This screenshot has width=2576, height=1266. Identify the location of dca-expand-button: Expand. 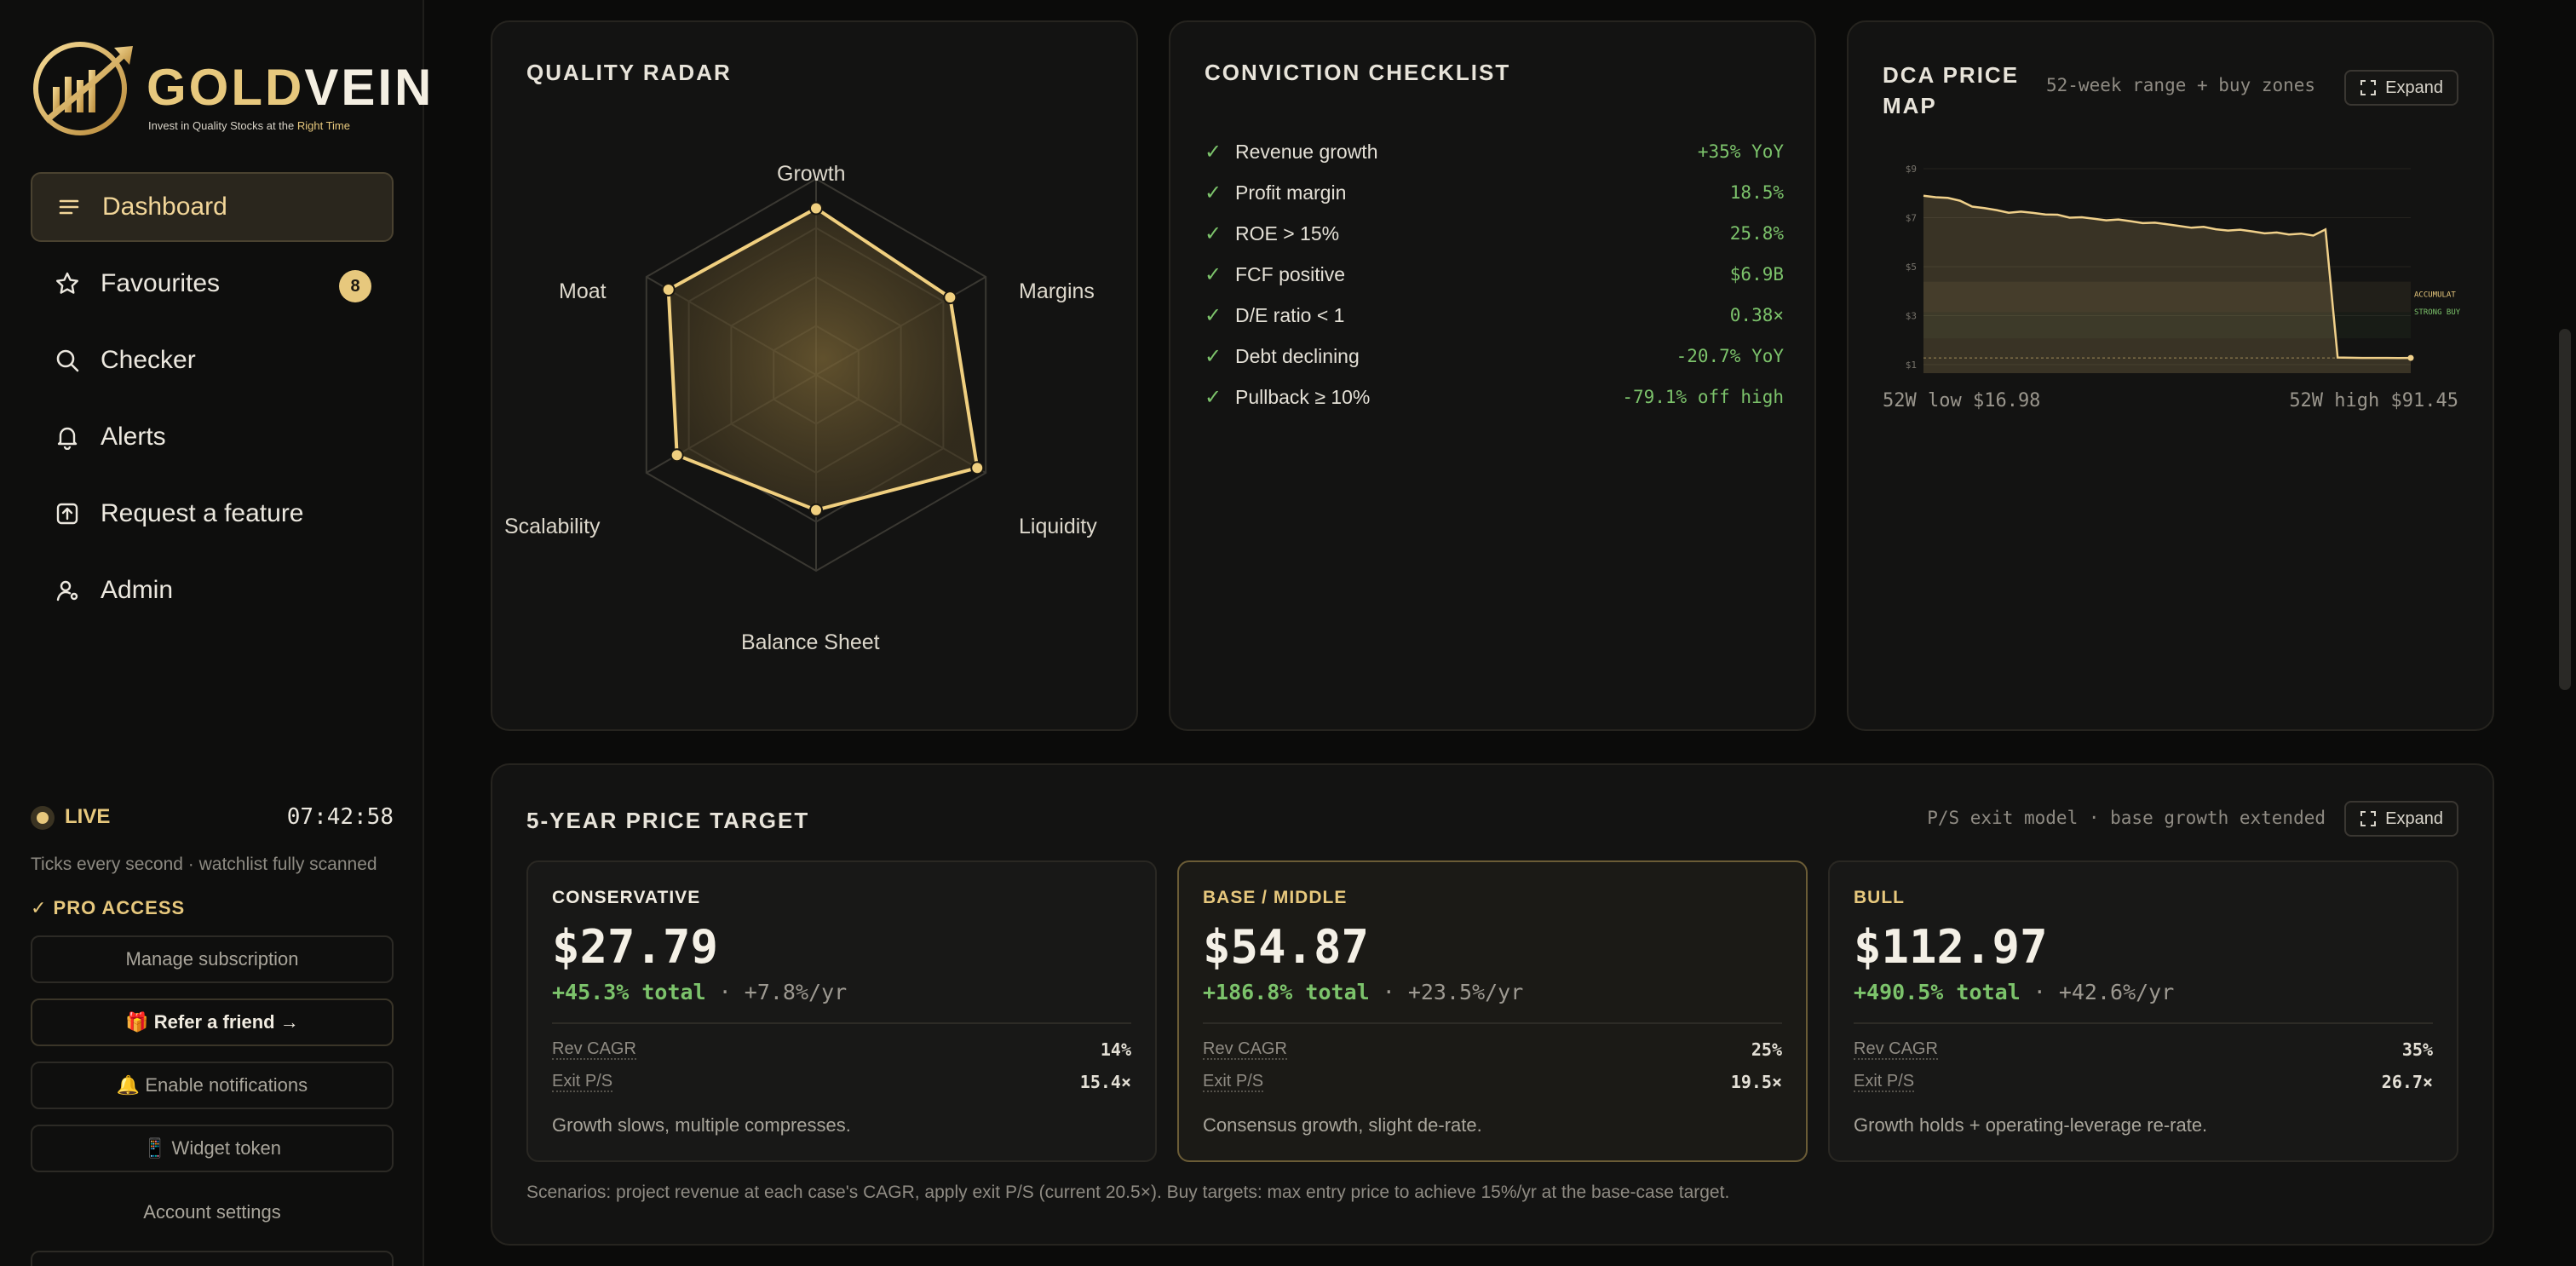
(2401, 88).